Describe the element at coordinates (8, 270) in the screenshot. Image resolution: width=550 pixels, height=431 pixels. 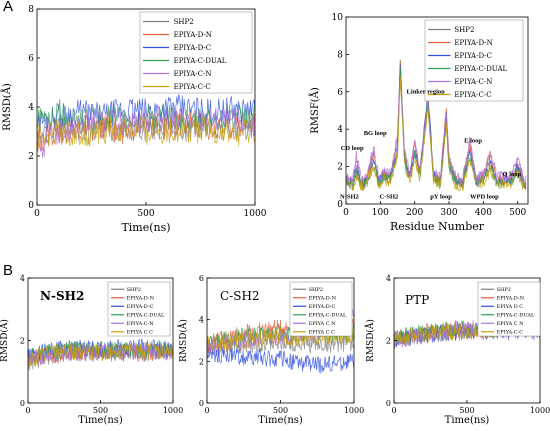
I see `panel-label-b: B` at that location.